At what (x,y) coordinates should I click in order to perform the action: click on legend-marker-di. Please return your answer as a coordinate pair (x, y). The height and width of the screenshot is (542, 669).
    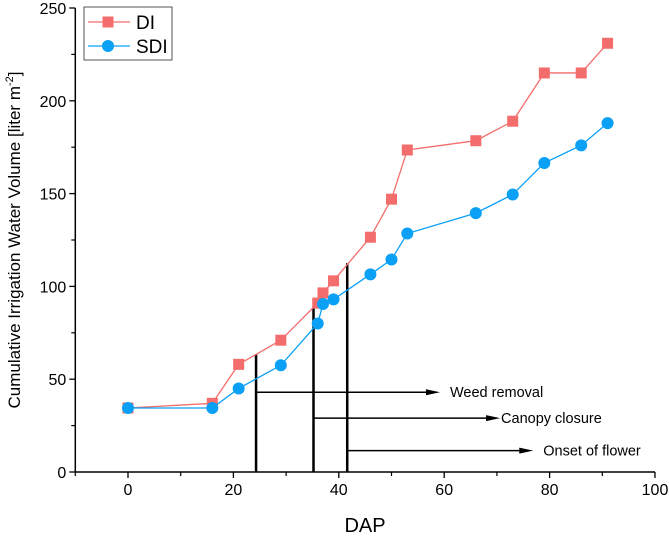
    Looking at the image, I should click on (108, 22).